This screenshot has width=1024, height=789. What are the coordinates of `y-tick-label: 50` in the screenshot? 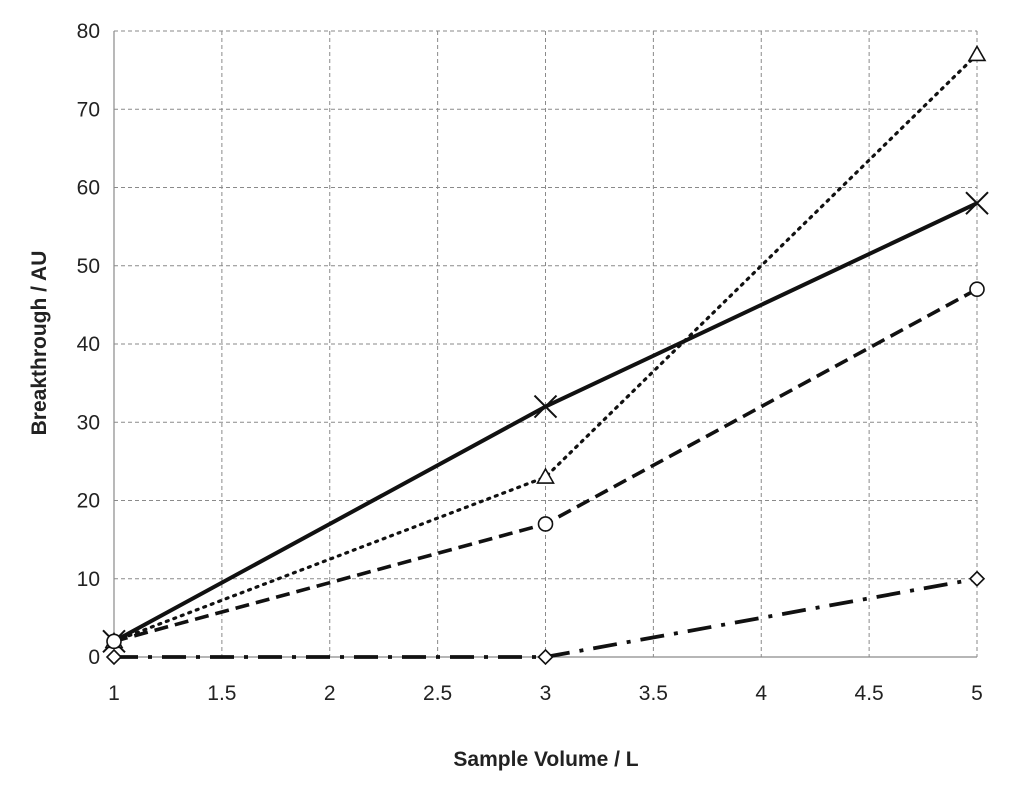 It's located at (88, 266).